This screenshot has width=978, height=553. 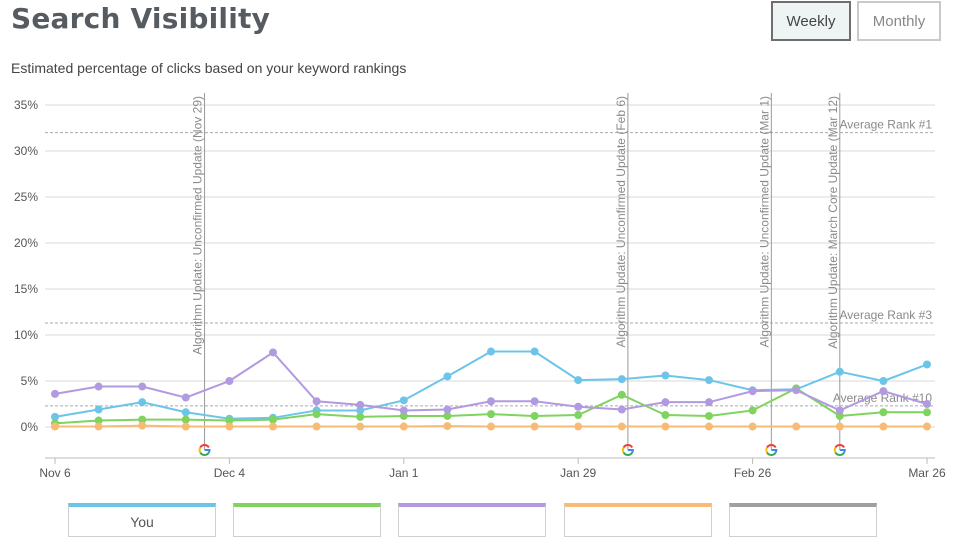 I want to click on y-tick-label: 5%, so click(x=30, y=381).